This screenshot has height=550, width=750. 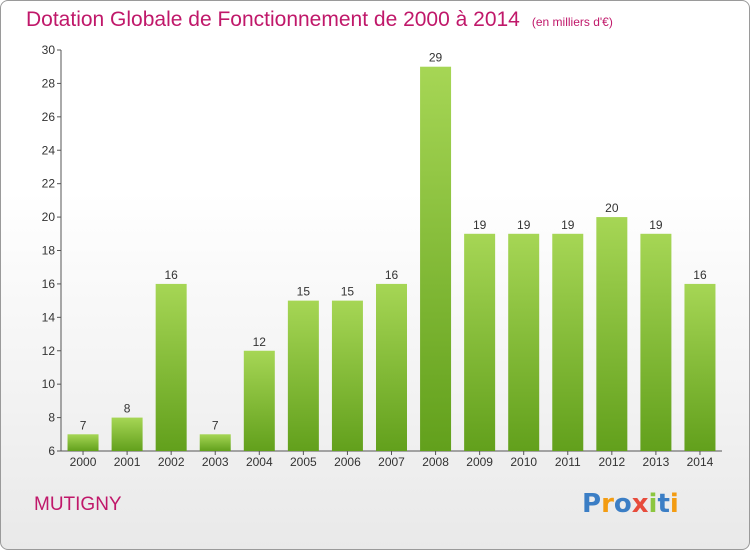 I want to click on y-tick-label: 8, so click(x=51, y=418).